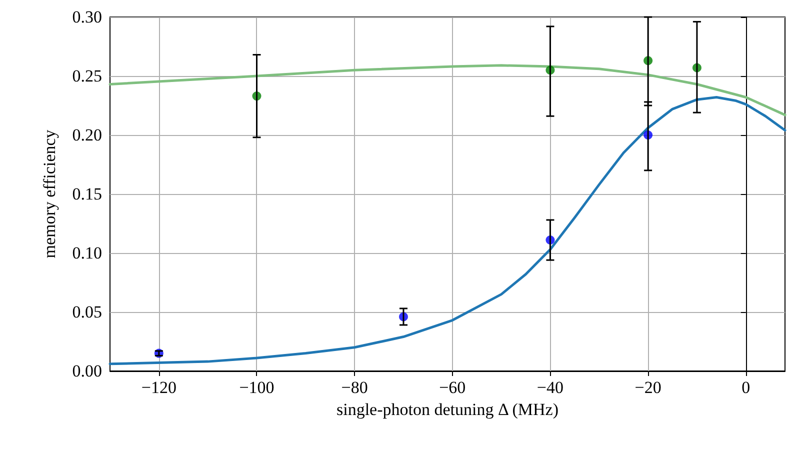 This screenshot has width=787, height=450. Describe the element at coordinates (87, 312) in the screenshot. I see `y-tick-label: 0.05` at that location.